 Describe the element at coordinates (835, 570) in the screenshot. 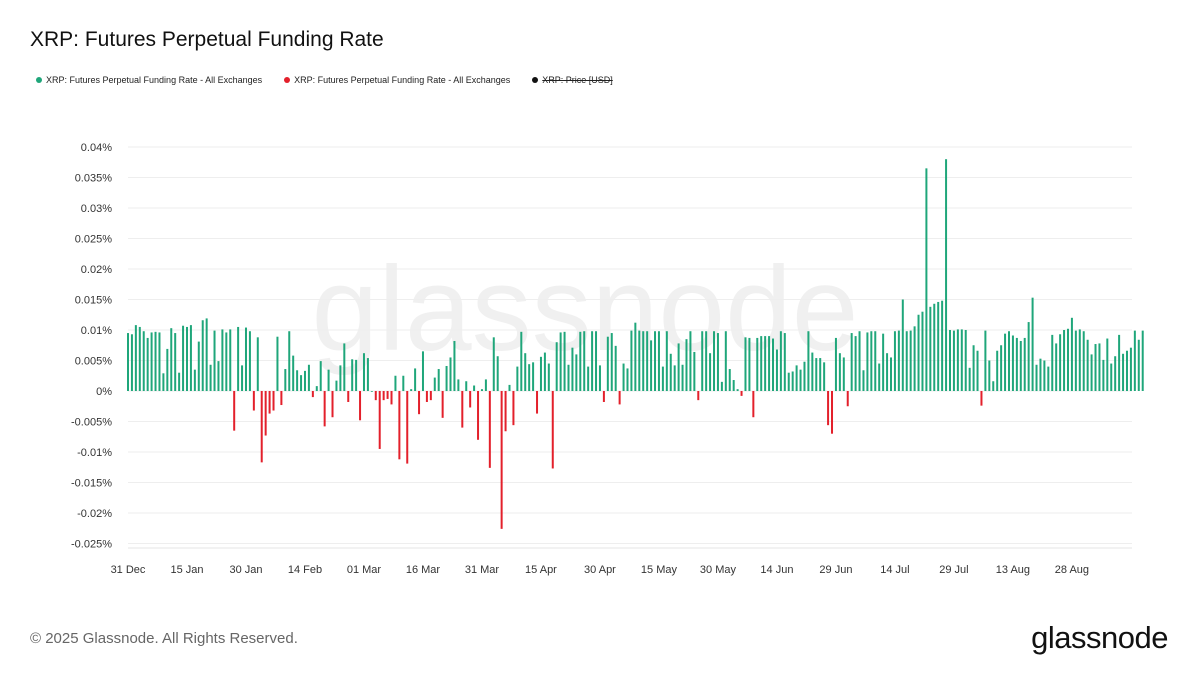

I see `x-tick-label: 29 Jun` at that location.